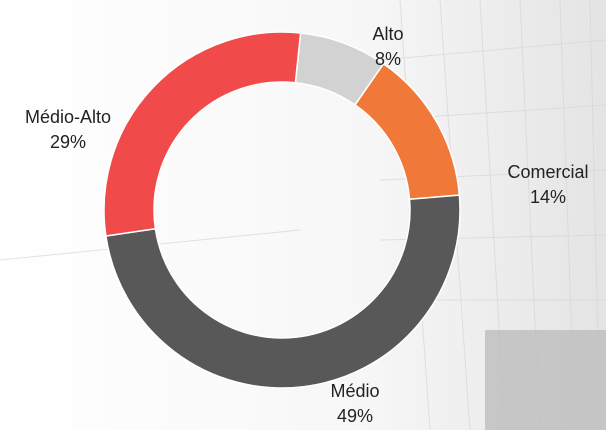  Describe the element at coordinates (548, 197) in the screenshot. I see `value-label: 14%` at that location.